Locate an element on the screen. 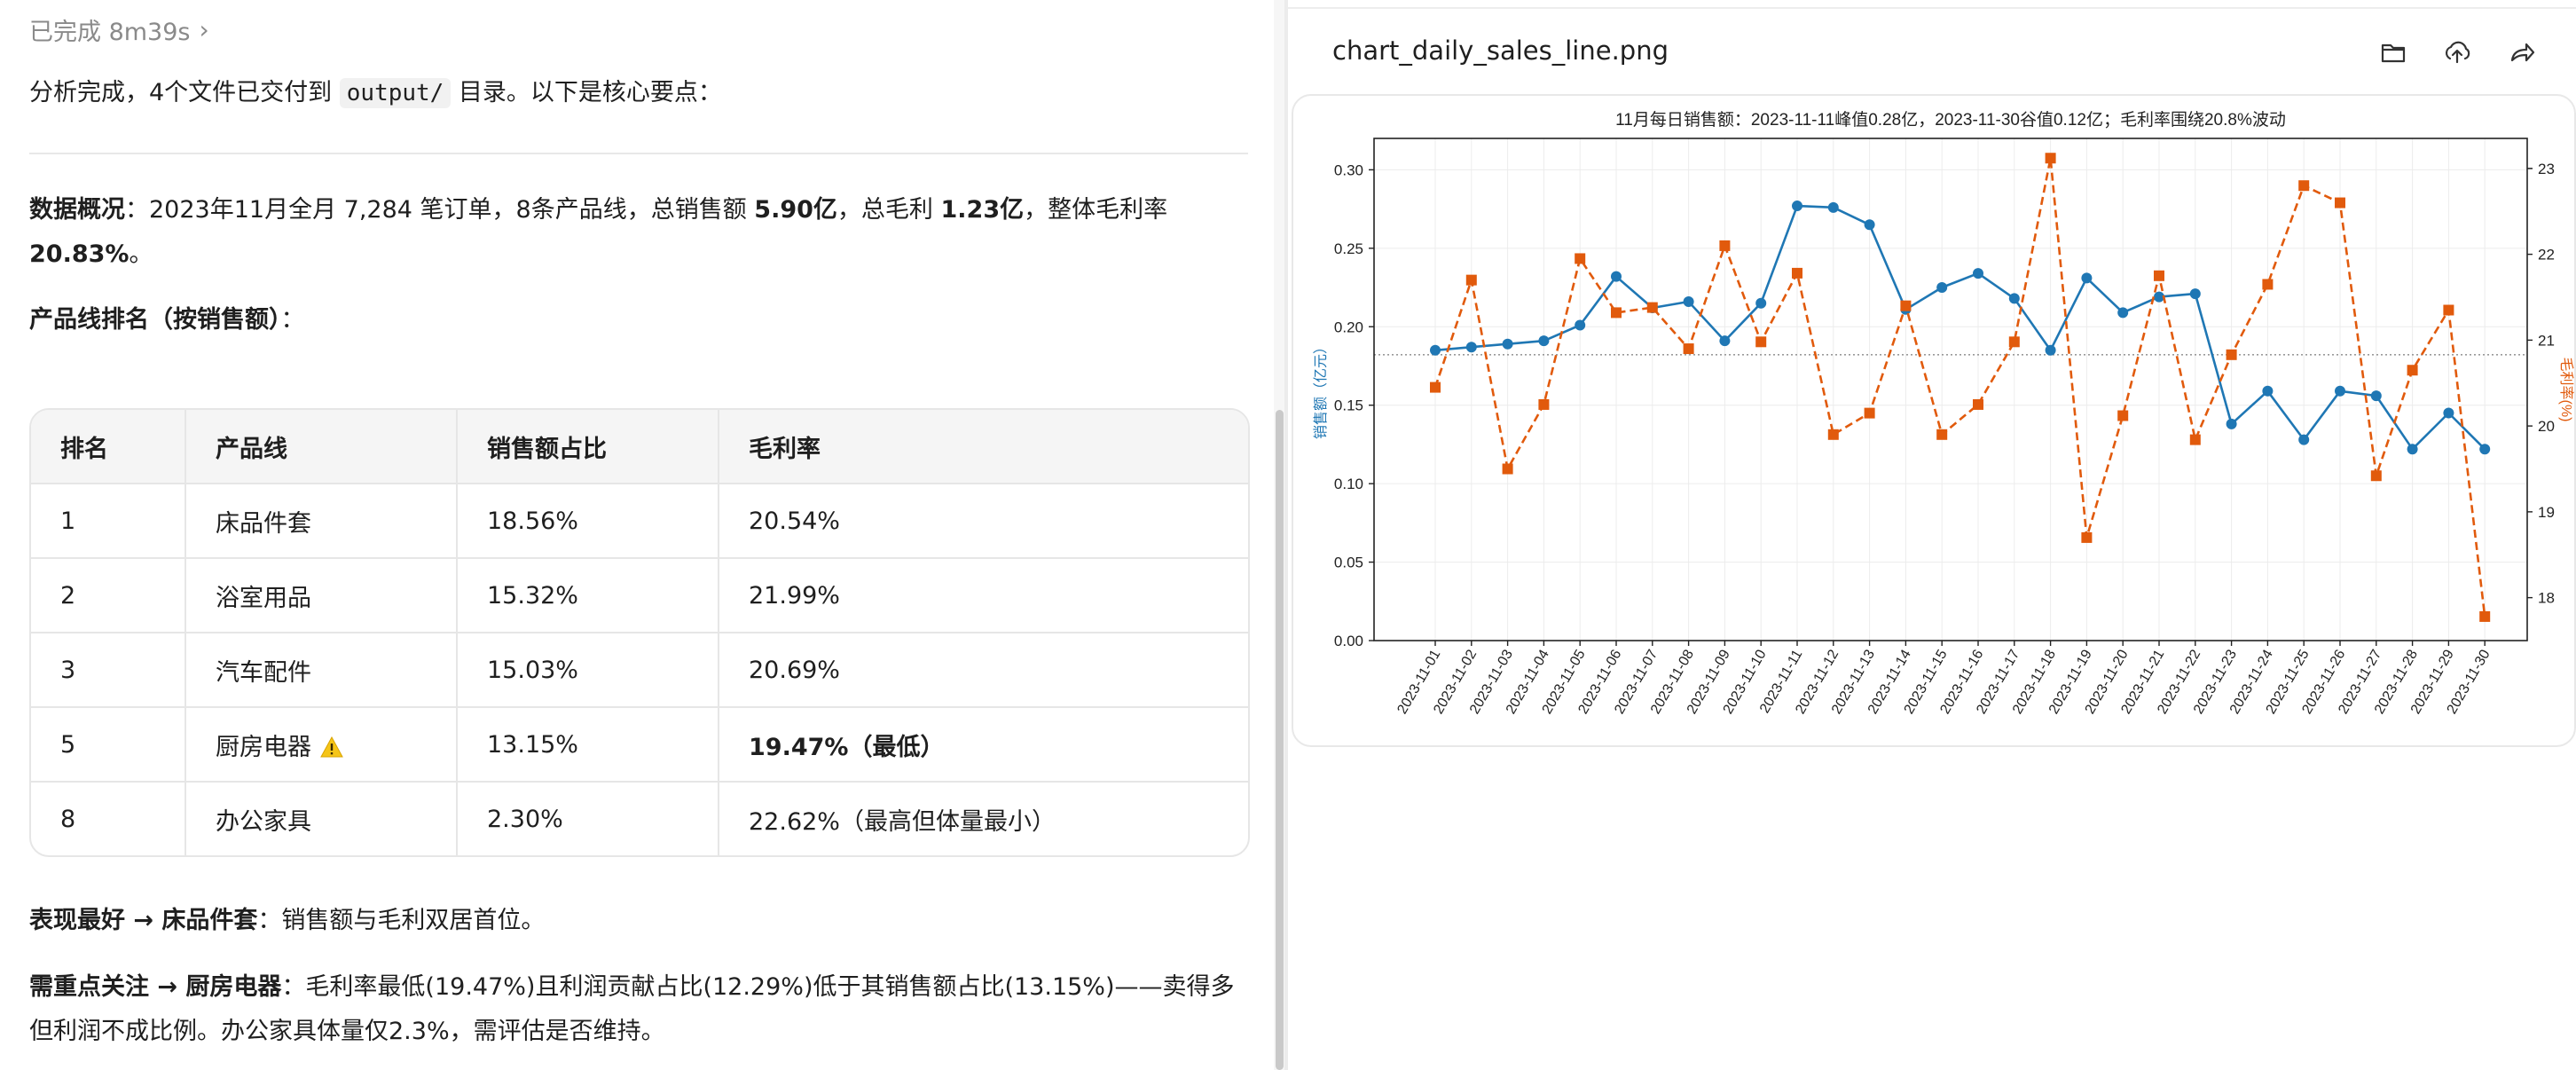 The width and height of the screenshot is (2576, 1070). chevron-right-icon: › is located at coordinates (204, 29).